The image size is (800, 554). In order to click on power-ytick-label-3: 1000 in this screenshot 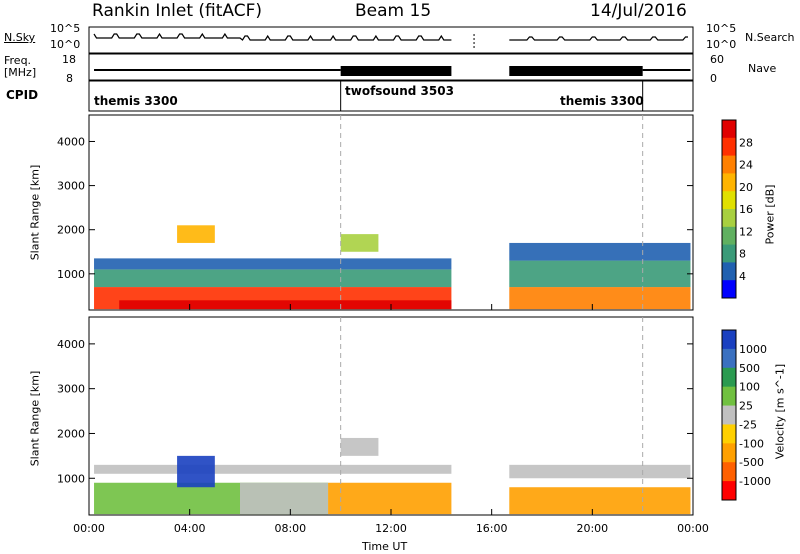, I will do `click(71, 274)`.